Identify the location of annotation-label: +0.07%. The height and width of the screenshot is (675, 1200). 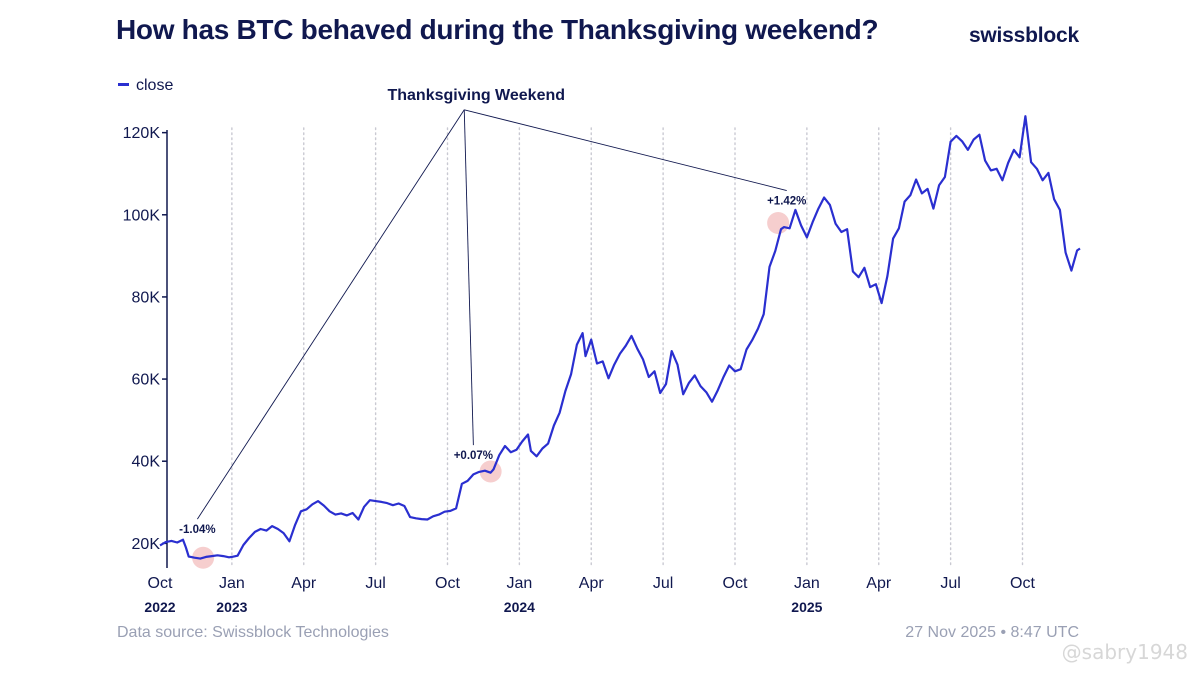
(473, 456).